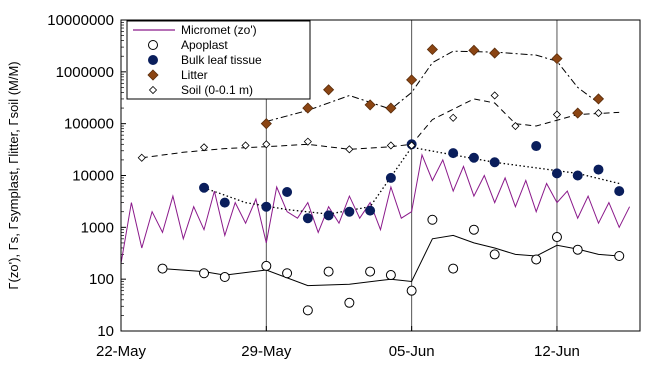  What do you see at coordinates (217, 90) in the screenshot?
I see `legend-label: Soil (0-0.1 m)` at bounding box center [217, 90].